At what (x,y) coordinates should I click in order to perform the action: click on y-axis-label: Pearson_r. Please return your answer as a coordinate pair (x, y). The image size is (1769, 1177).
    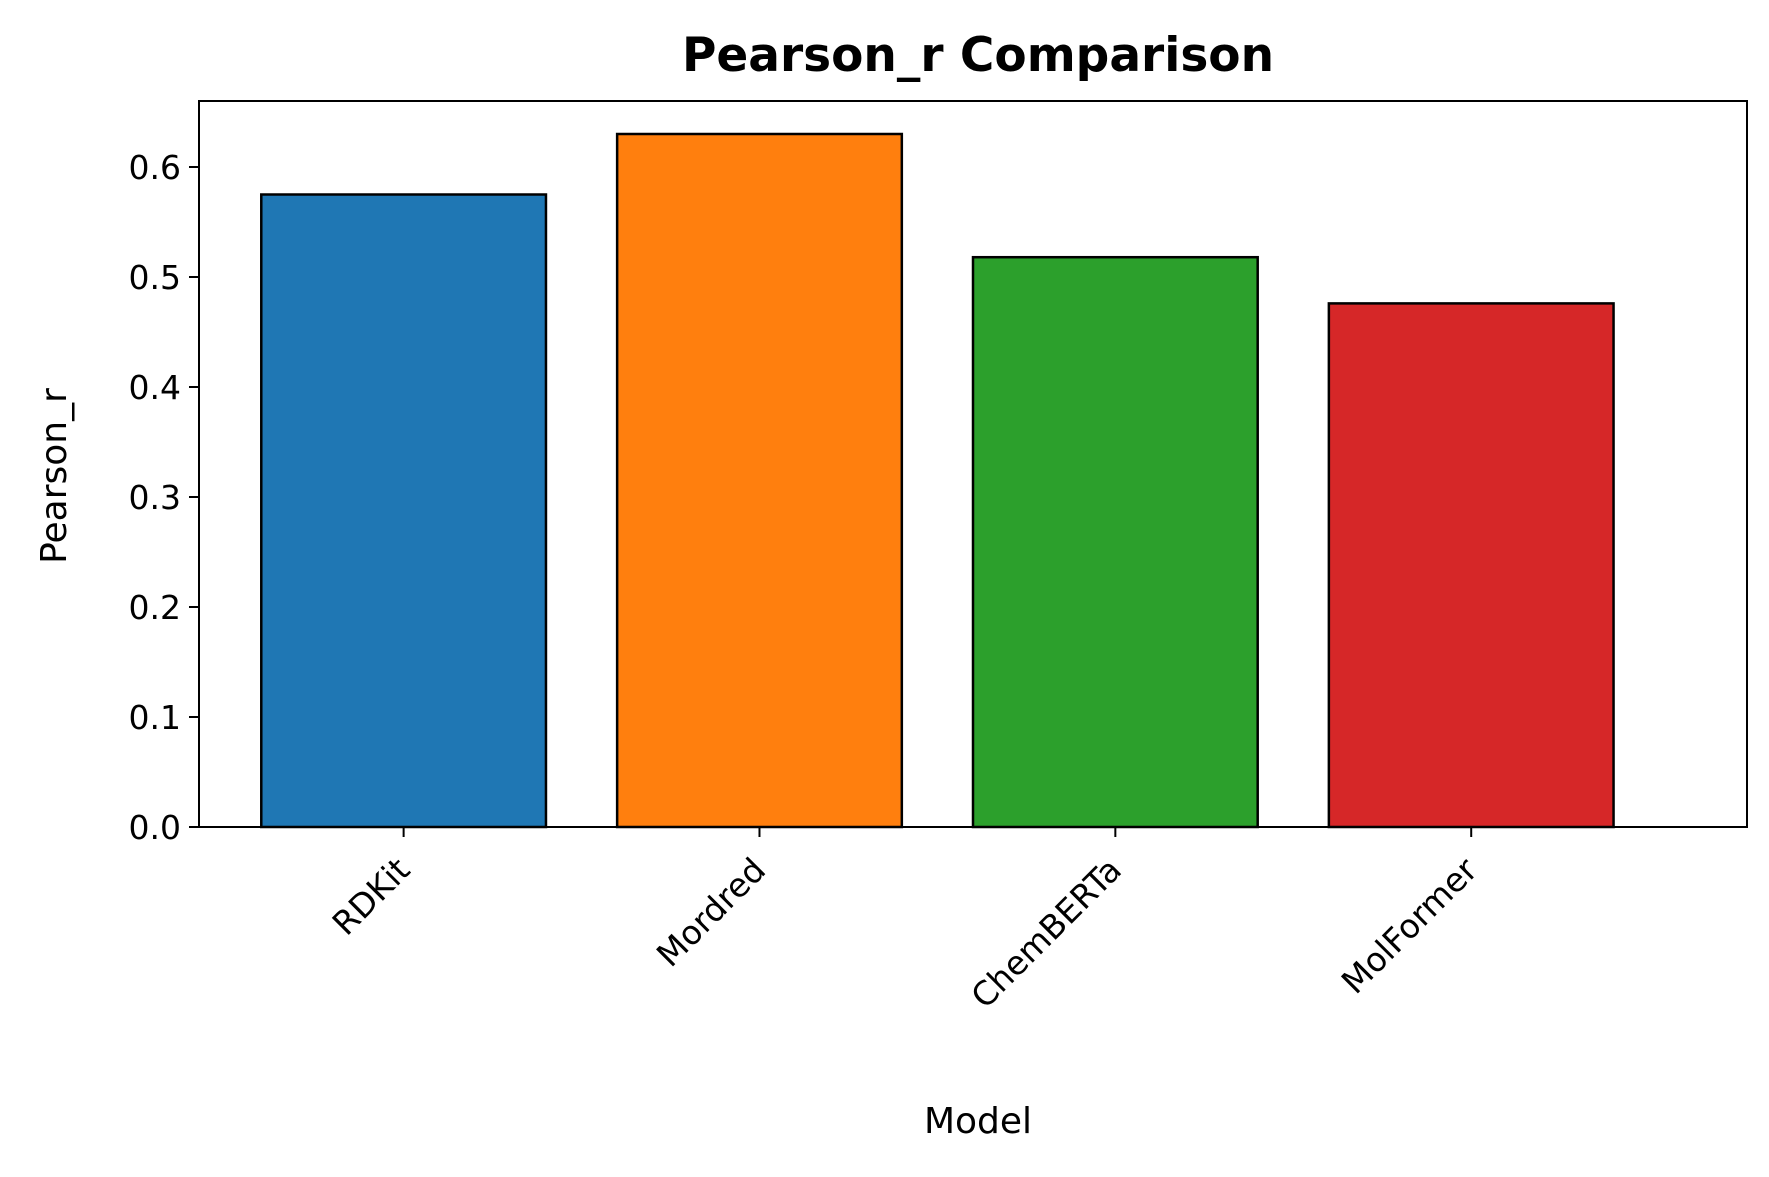
    Looking at the image, I should click on (54, 476).